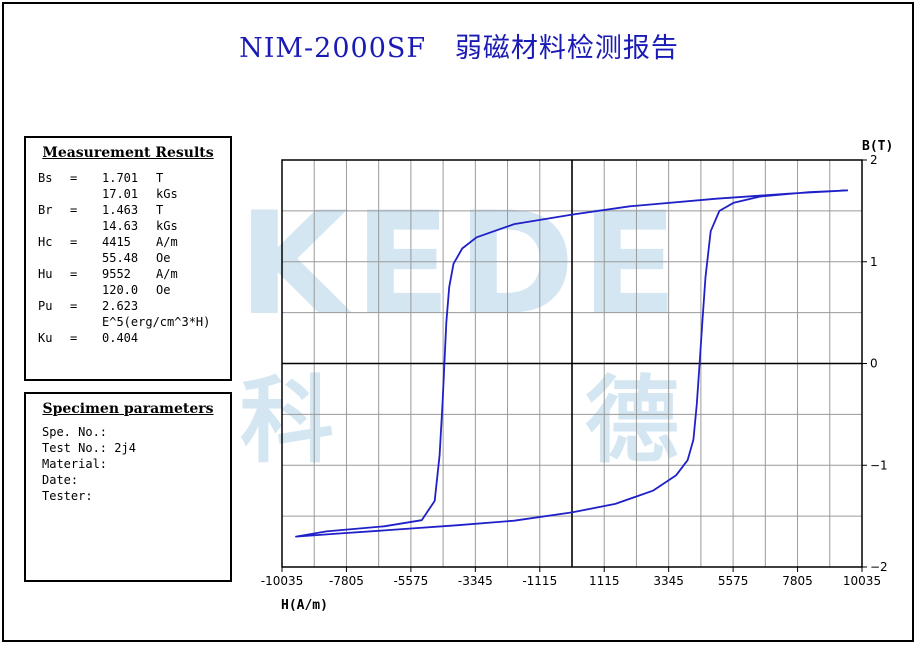 The image size is (918, 646). What do you see at coordinates (120, 290) in the screenshot?
I see `result-value: 120.0` at bounding box center [120, 290].